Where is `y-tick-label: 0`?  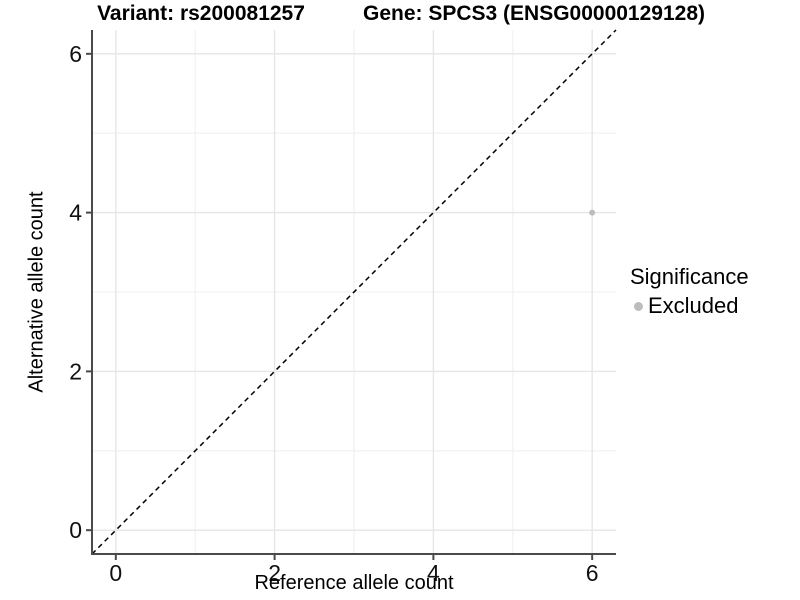 y-tick-label: 0 is located at coordinates (75, 530).